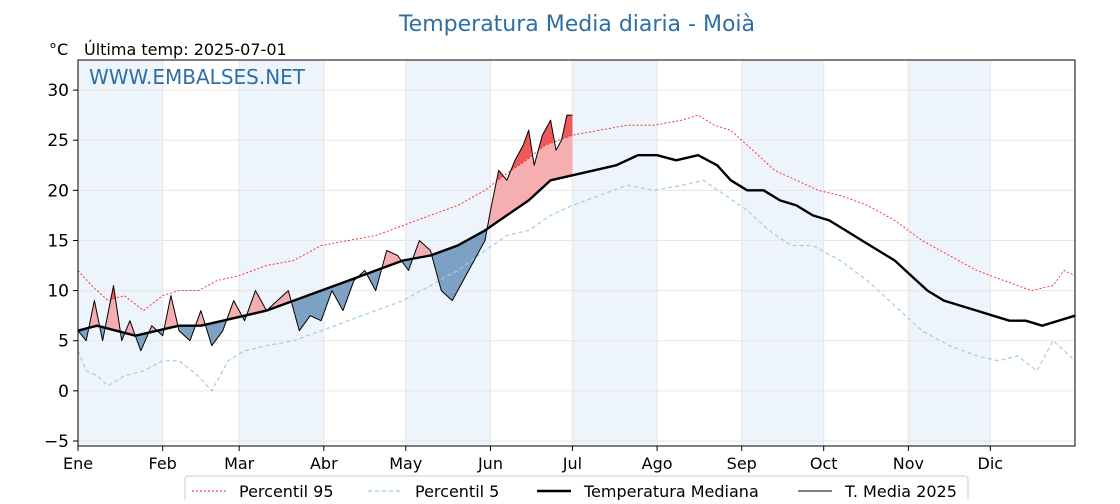  What do you see at coordinates (324, 463) in the screenshot?
I see `x-tick-label: Abr` at bounding box center [324, 463].